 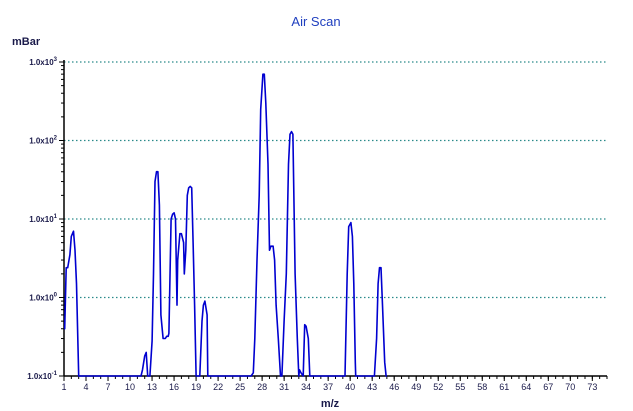 I want to click on x-tick-label: 1, so click(x=63, y=387).